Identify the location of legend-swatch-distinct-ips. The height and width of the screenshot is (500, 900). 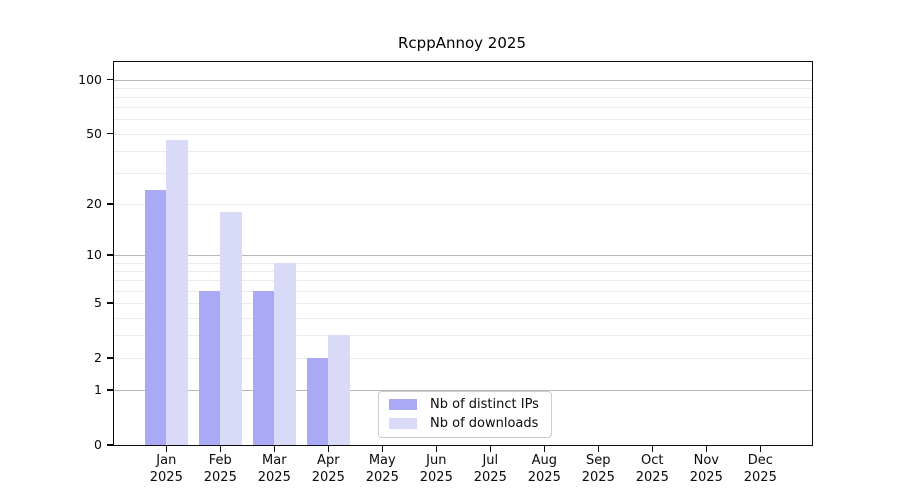
(403, 404).